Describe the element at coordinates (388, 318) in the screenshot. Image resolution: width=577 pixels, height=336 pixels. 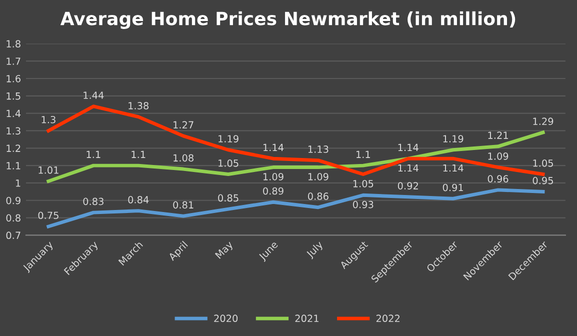
I see `legend-label: 2022` at that location.